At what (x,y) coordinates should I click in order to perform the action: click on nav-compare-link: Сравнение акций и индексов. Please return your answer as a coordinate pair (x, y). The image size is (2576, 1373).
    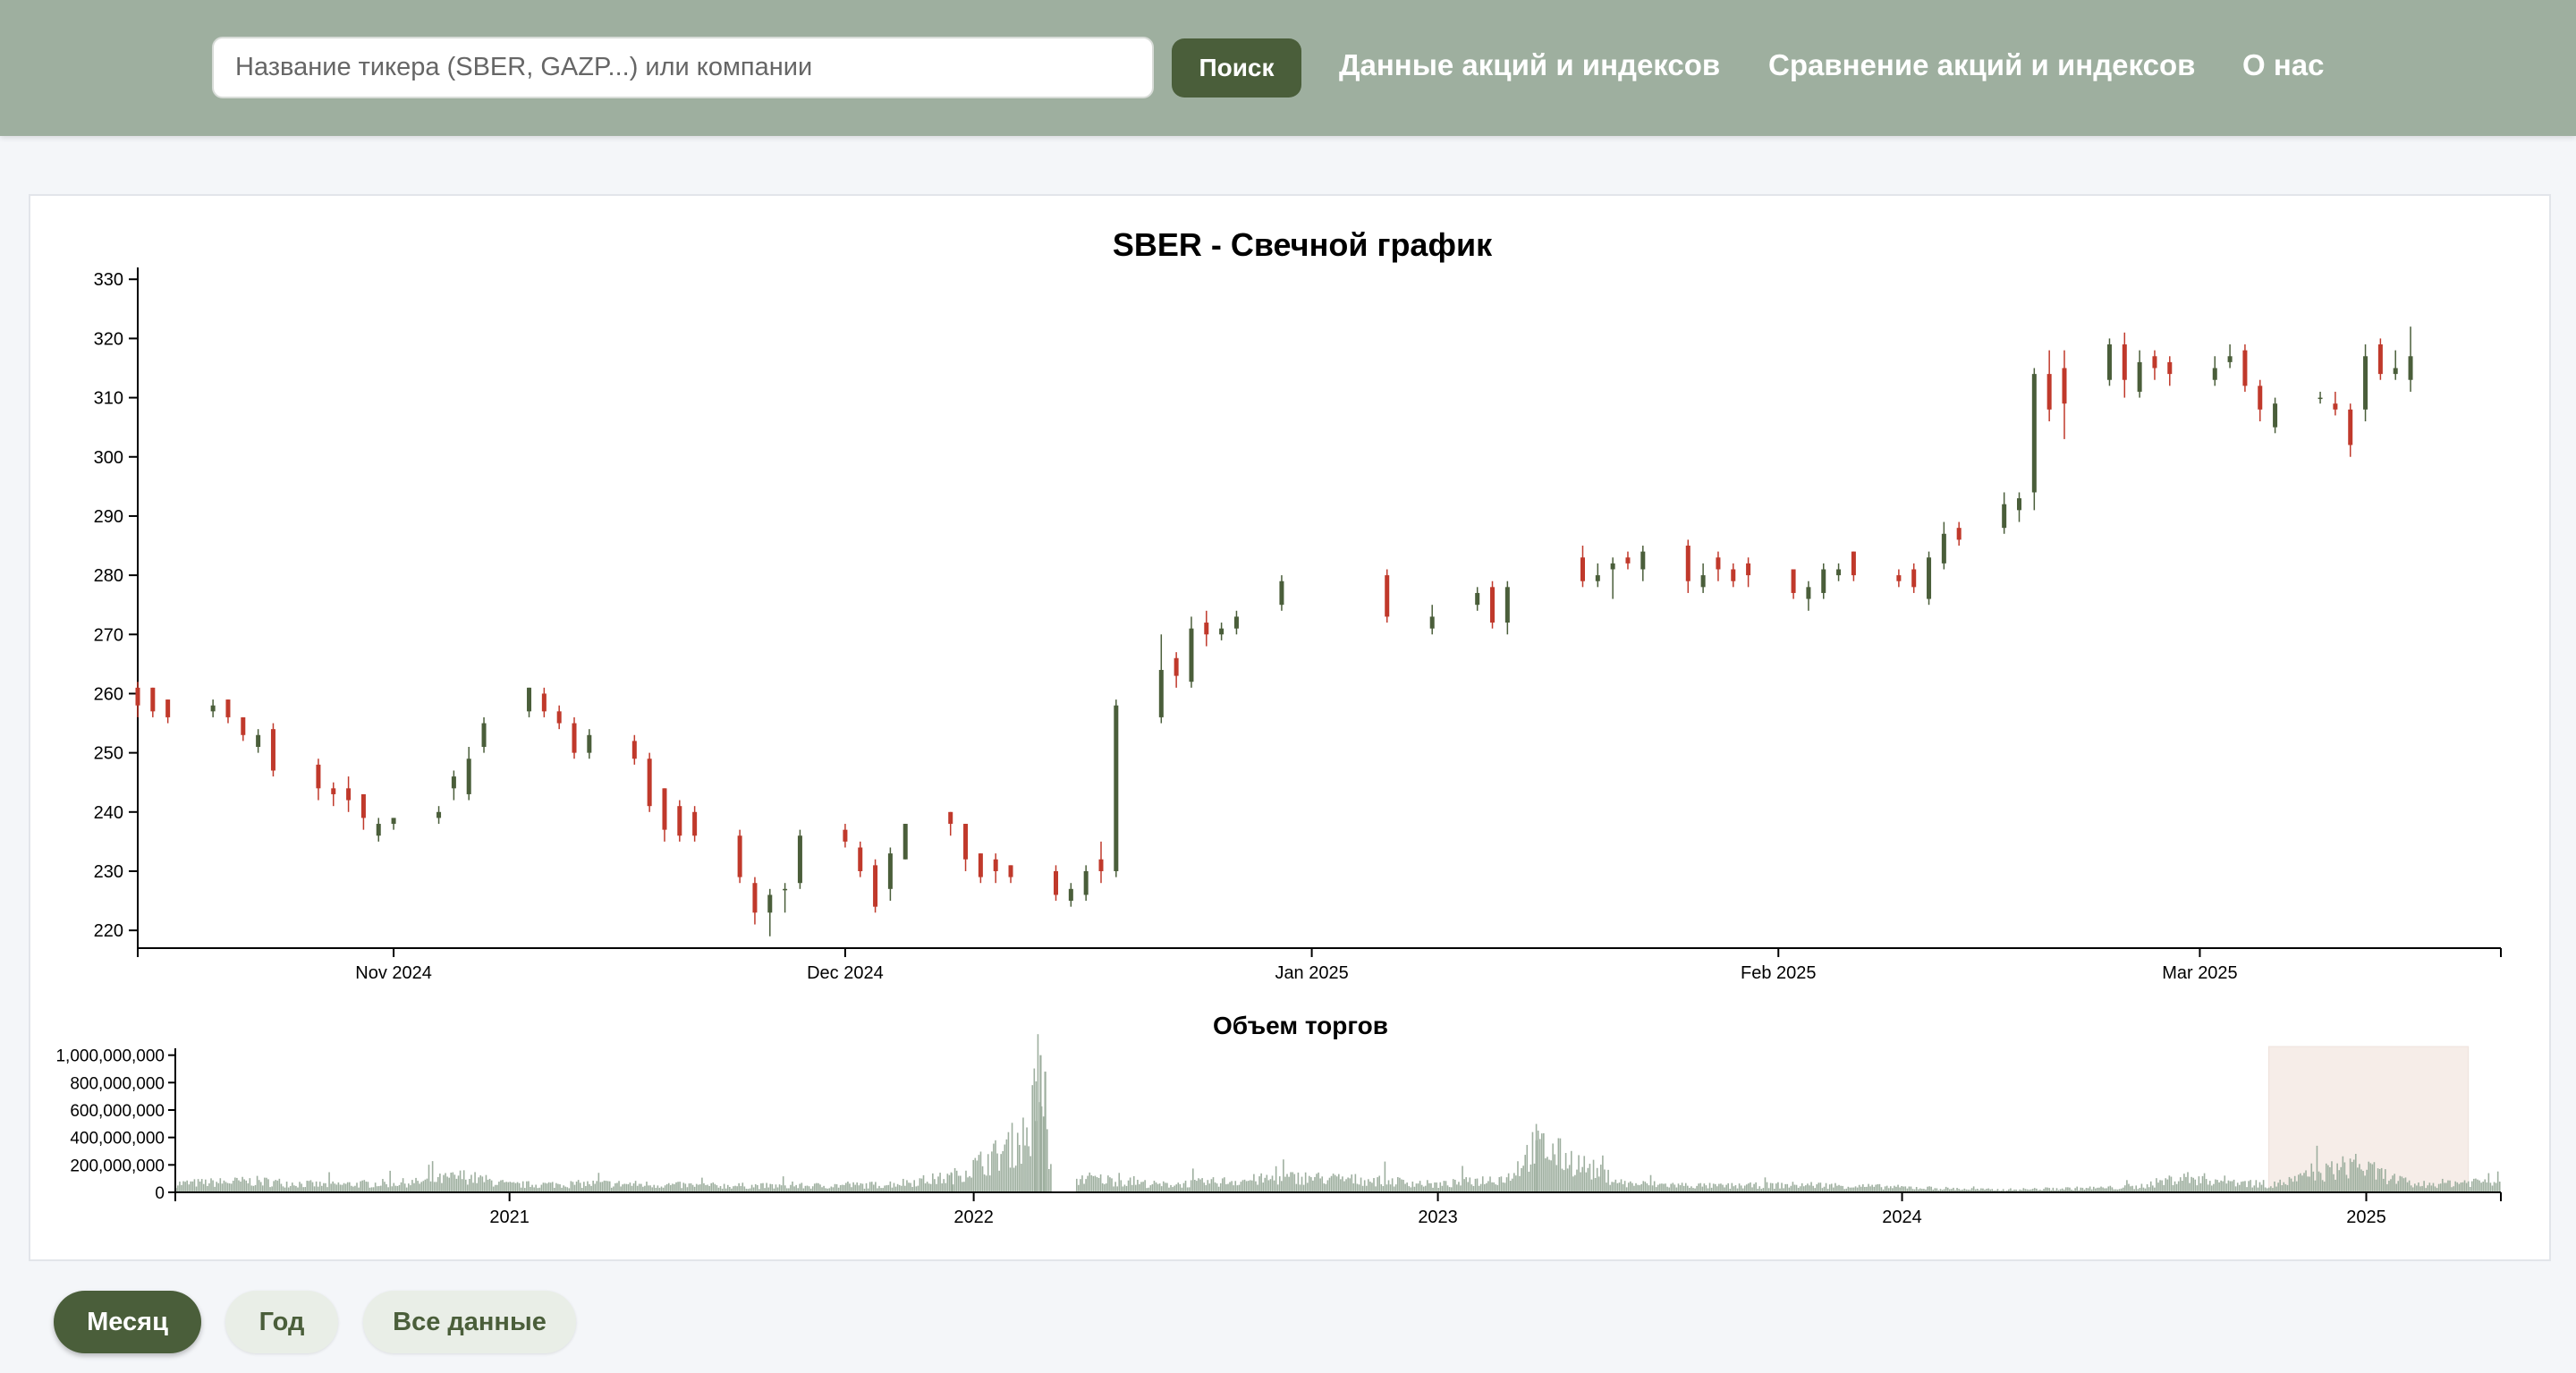
    Looking at the image, I should click on (1982, 64).